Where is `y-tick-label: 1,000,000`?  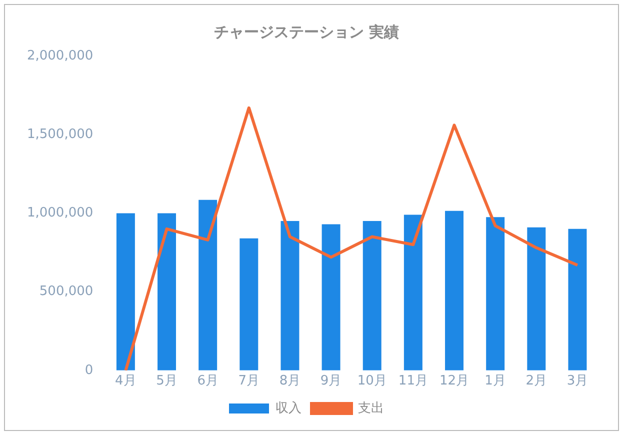 y-tick-label: 1,000,000 is located at coordinates (60, 213).